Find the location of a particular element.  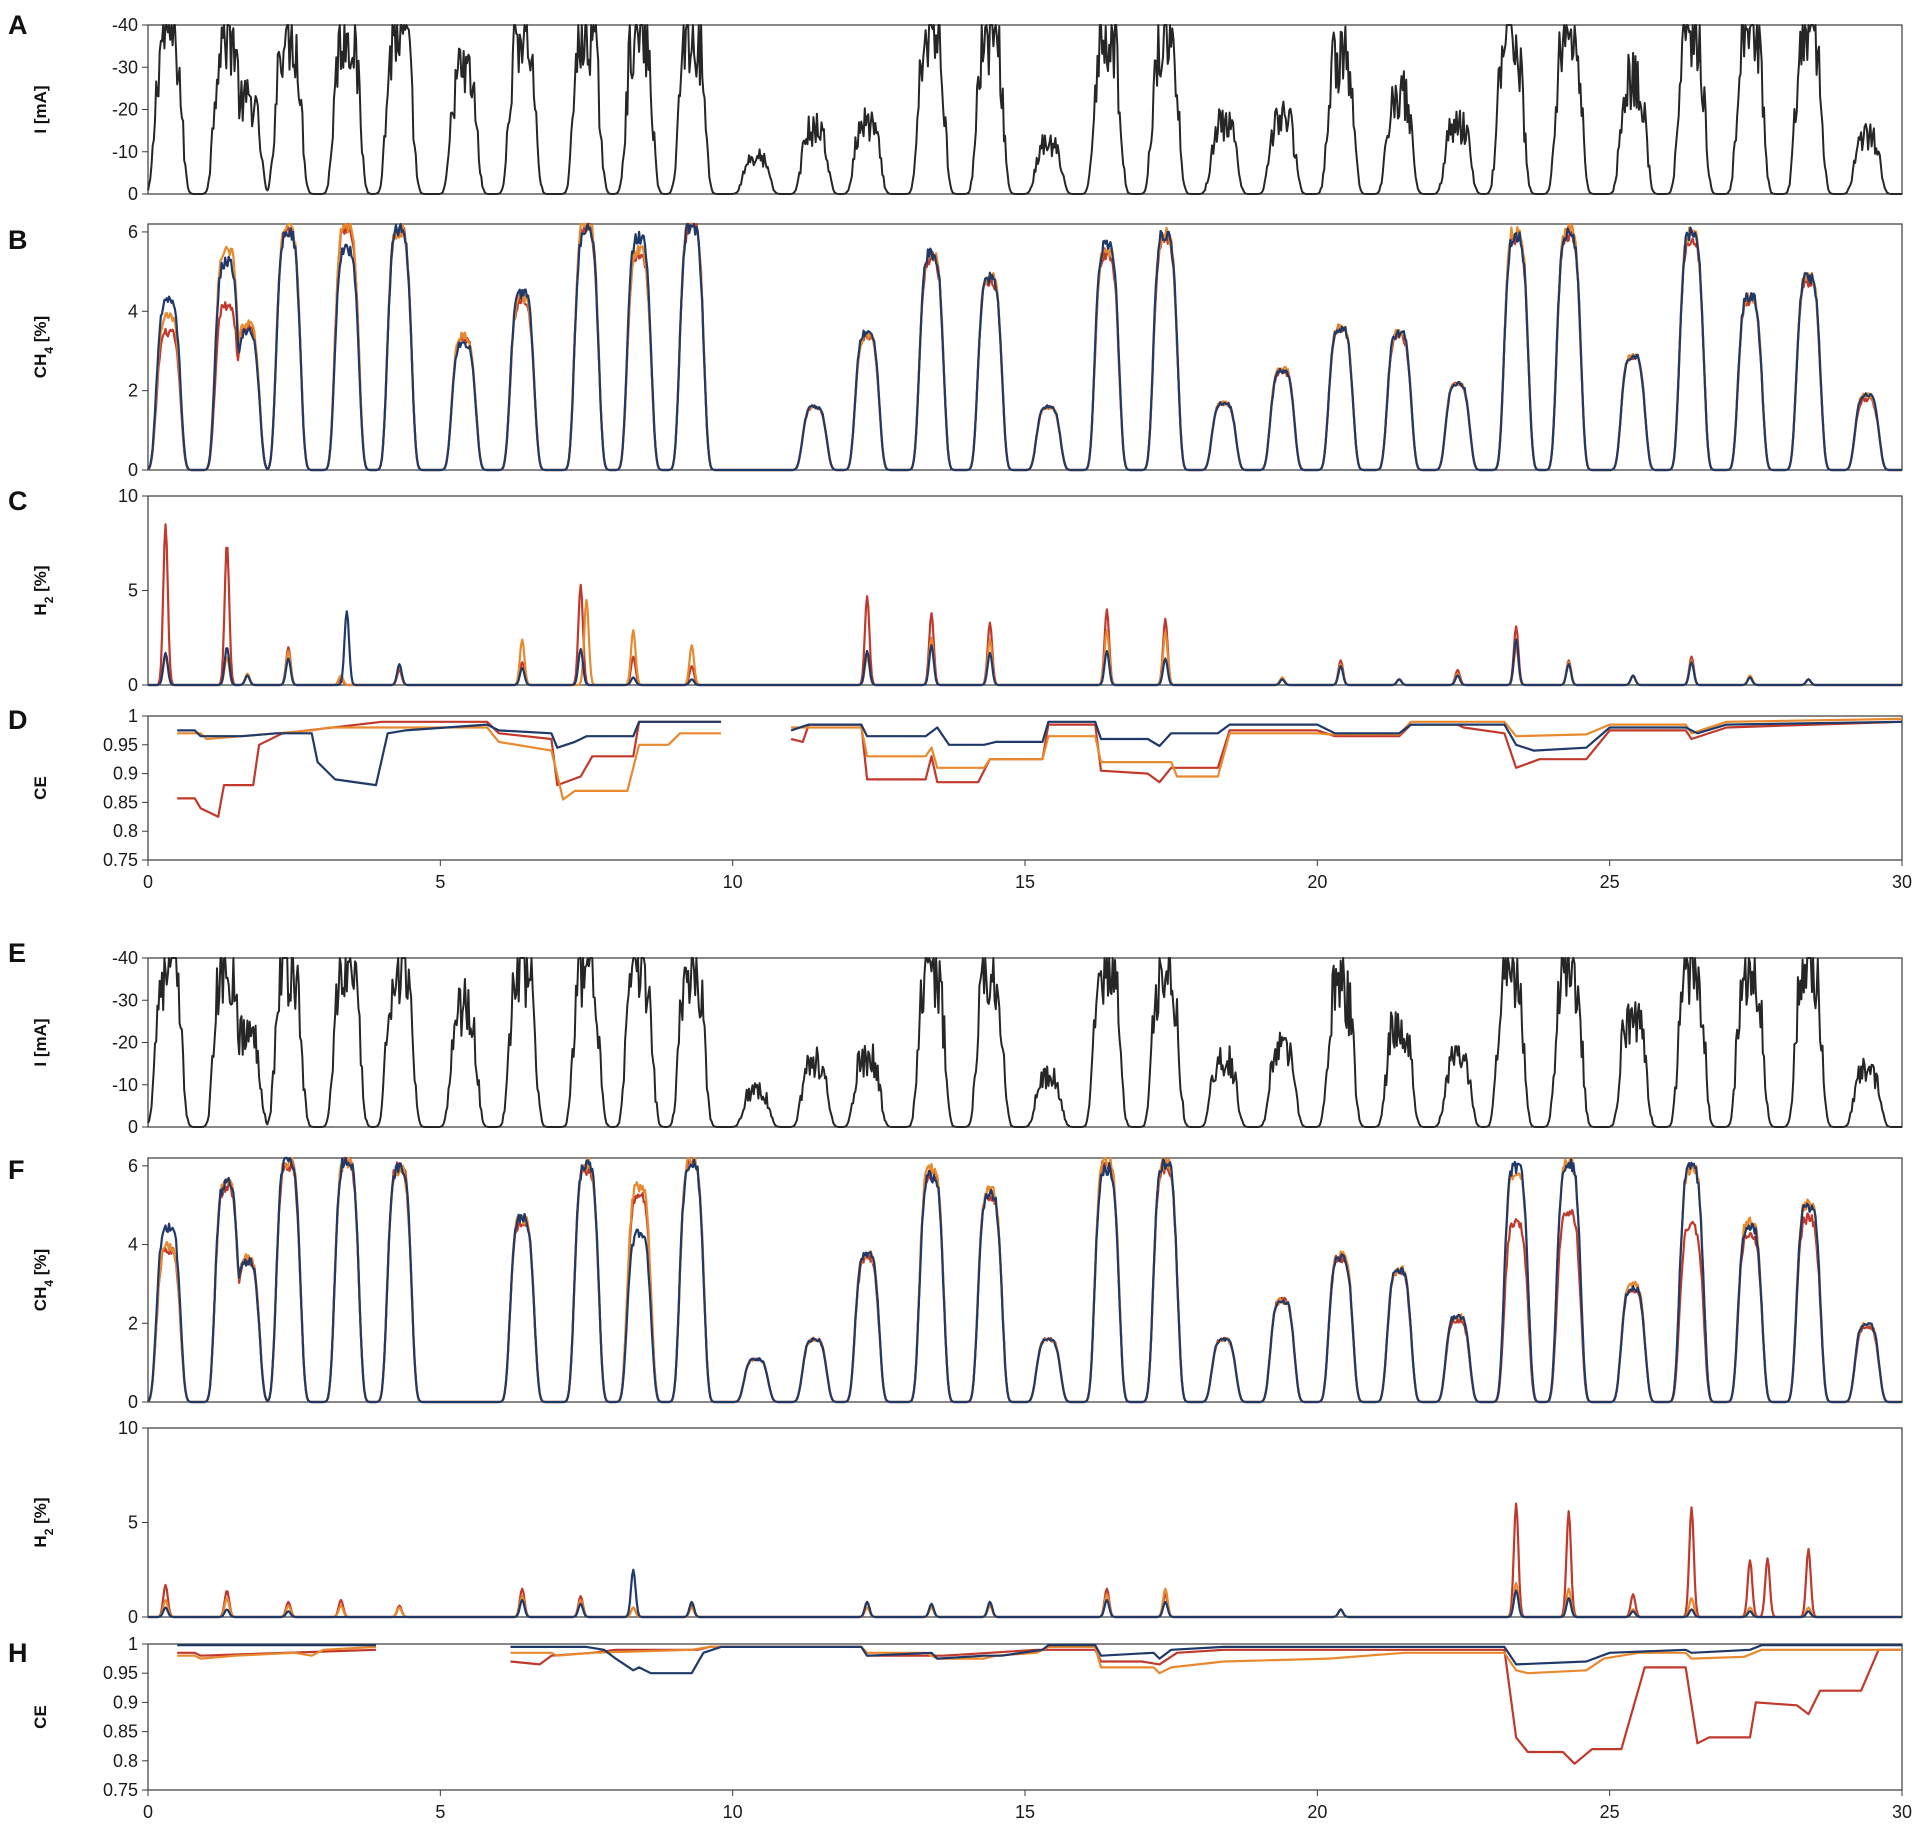

panel-b: B CH4 [%] 0 2 4 6 is located at coordinates (955, 351).